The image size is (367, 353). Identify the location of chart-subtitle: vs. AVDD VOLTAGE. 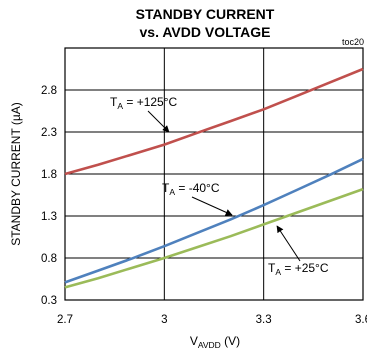
(205, 32).